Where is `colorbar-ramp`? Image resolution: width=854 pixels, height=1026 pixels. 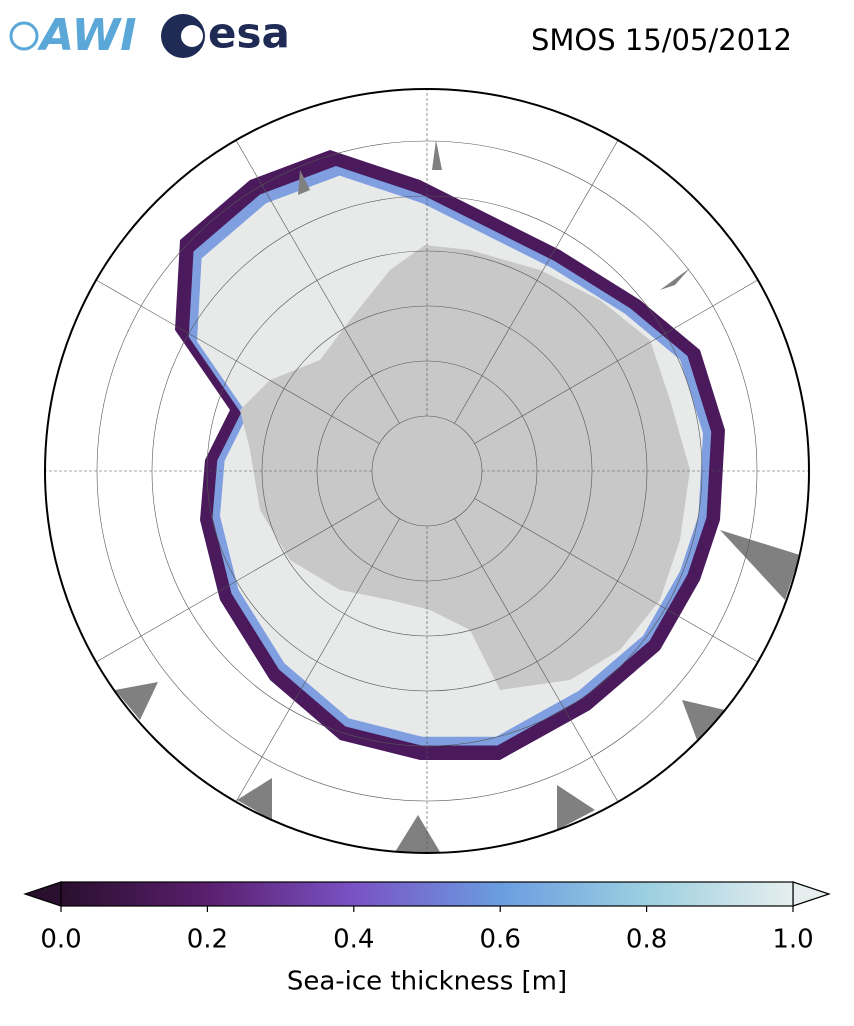 colorbar-ramp is located at coordinates (427, 894).